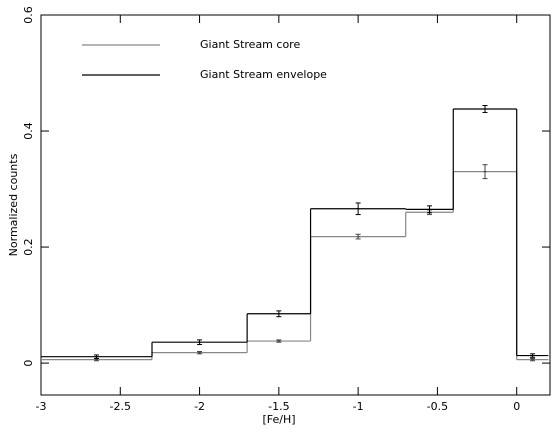 The width and height of the screenshot is (560, 437). I want to click on x-axis-label: [Fe/H], so click(278, 419).